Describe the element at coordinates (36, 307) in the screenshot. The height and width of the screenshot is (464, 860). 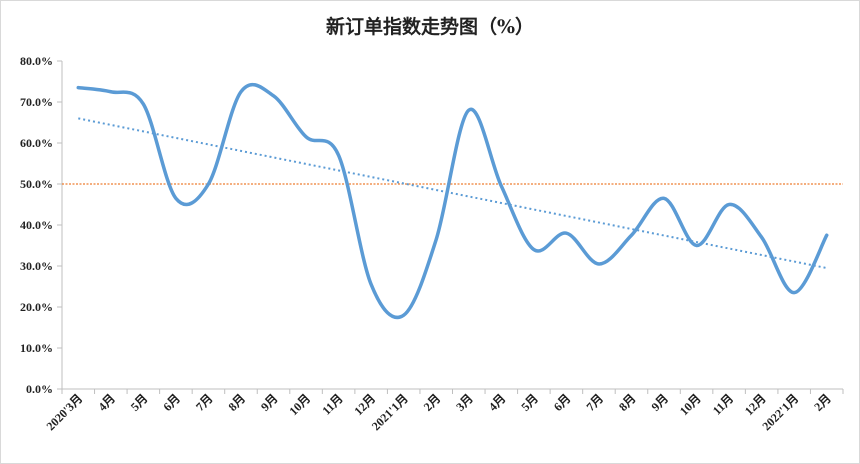
I see `y-tick-label: 20.0%` at that location.